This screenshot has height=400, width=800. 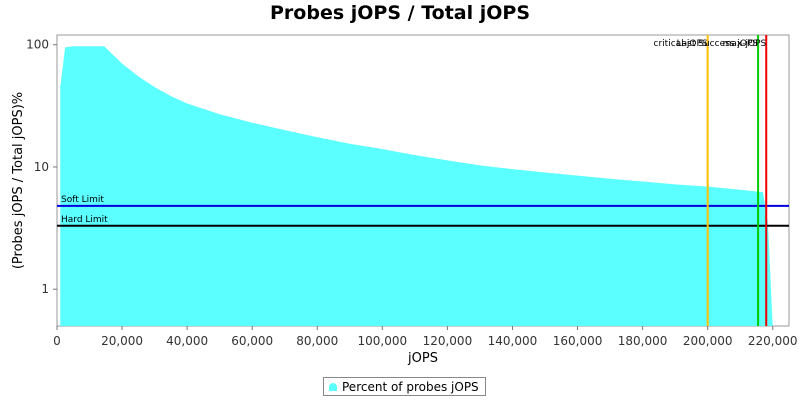 What do you see at coordinates (708, 341) in the screenshot?
I see `x-tick-label: 200,000` at bounding box center [708, 341].